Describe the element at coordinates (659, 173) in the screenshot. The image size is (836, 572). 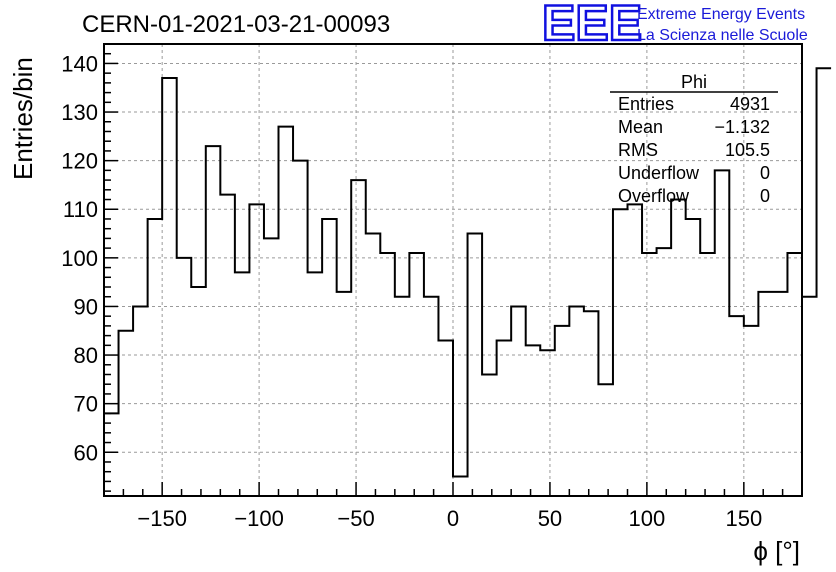
I see `stats-label: Underflow` at that location.